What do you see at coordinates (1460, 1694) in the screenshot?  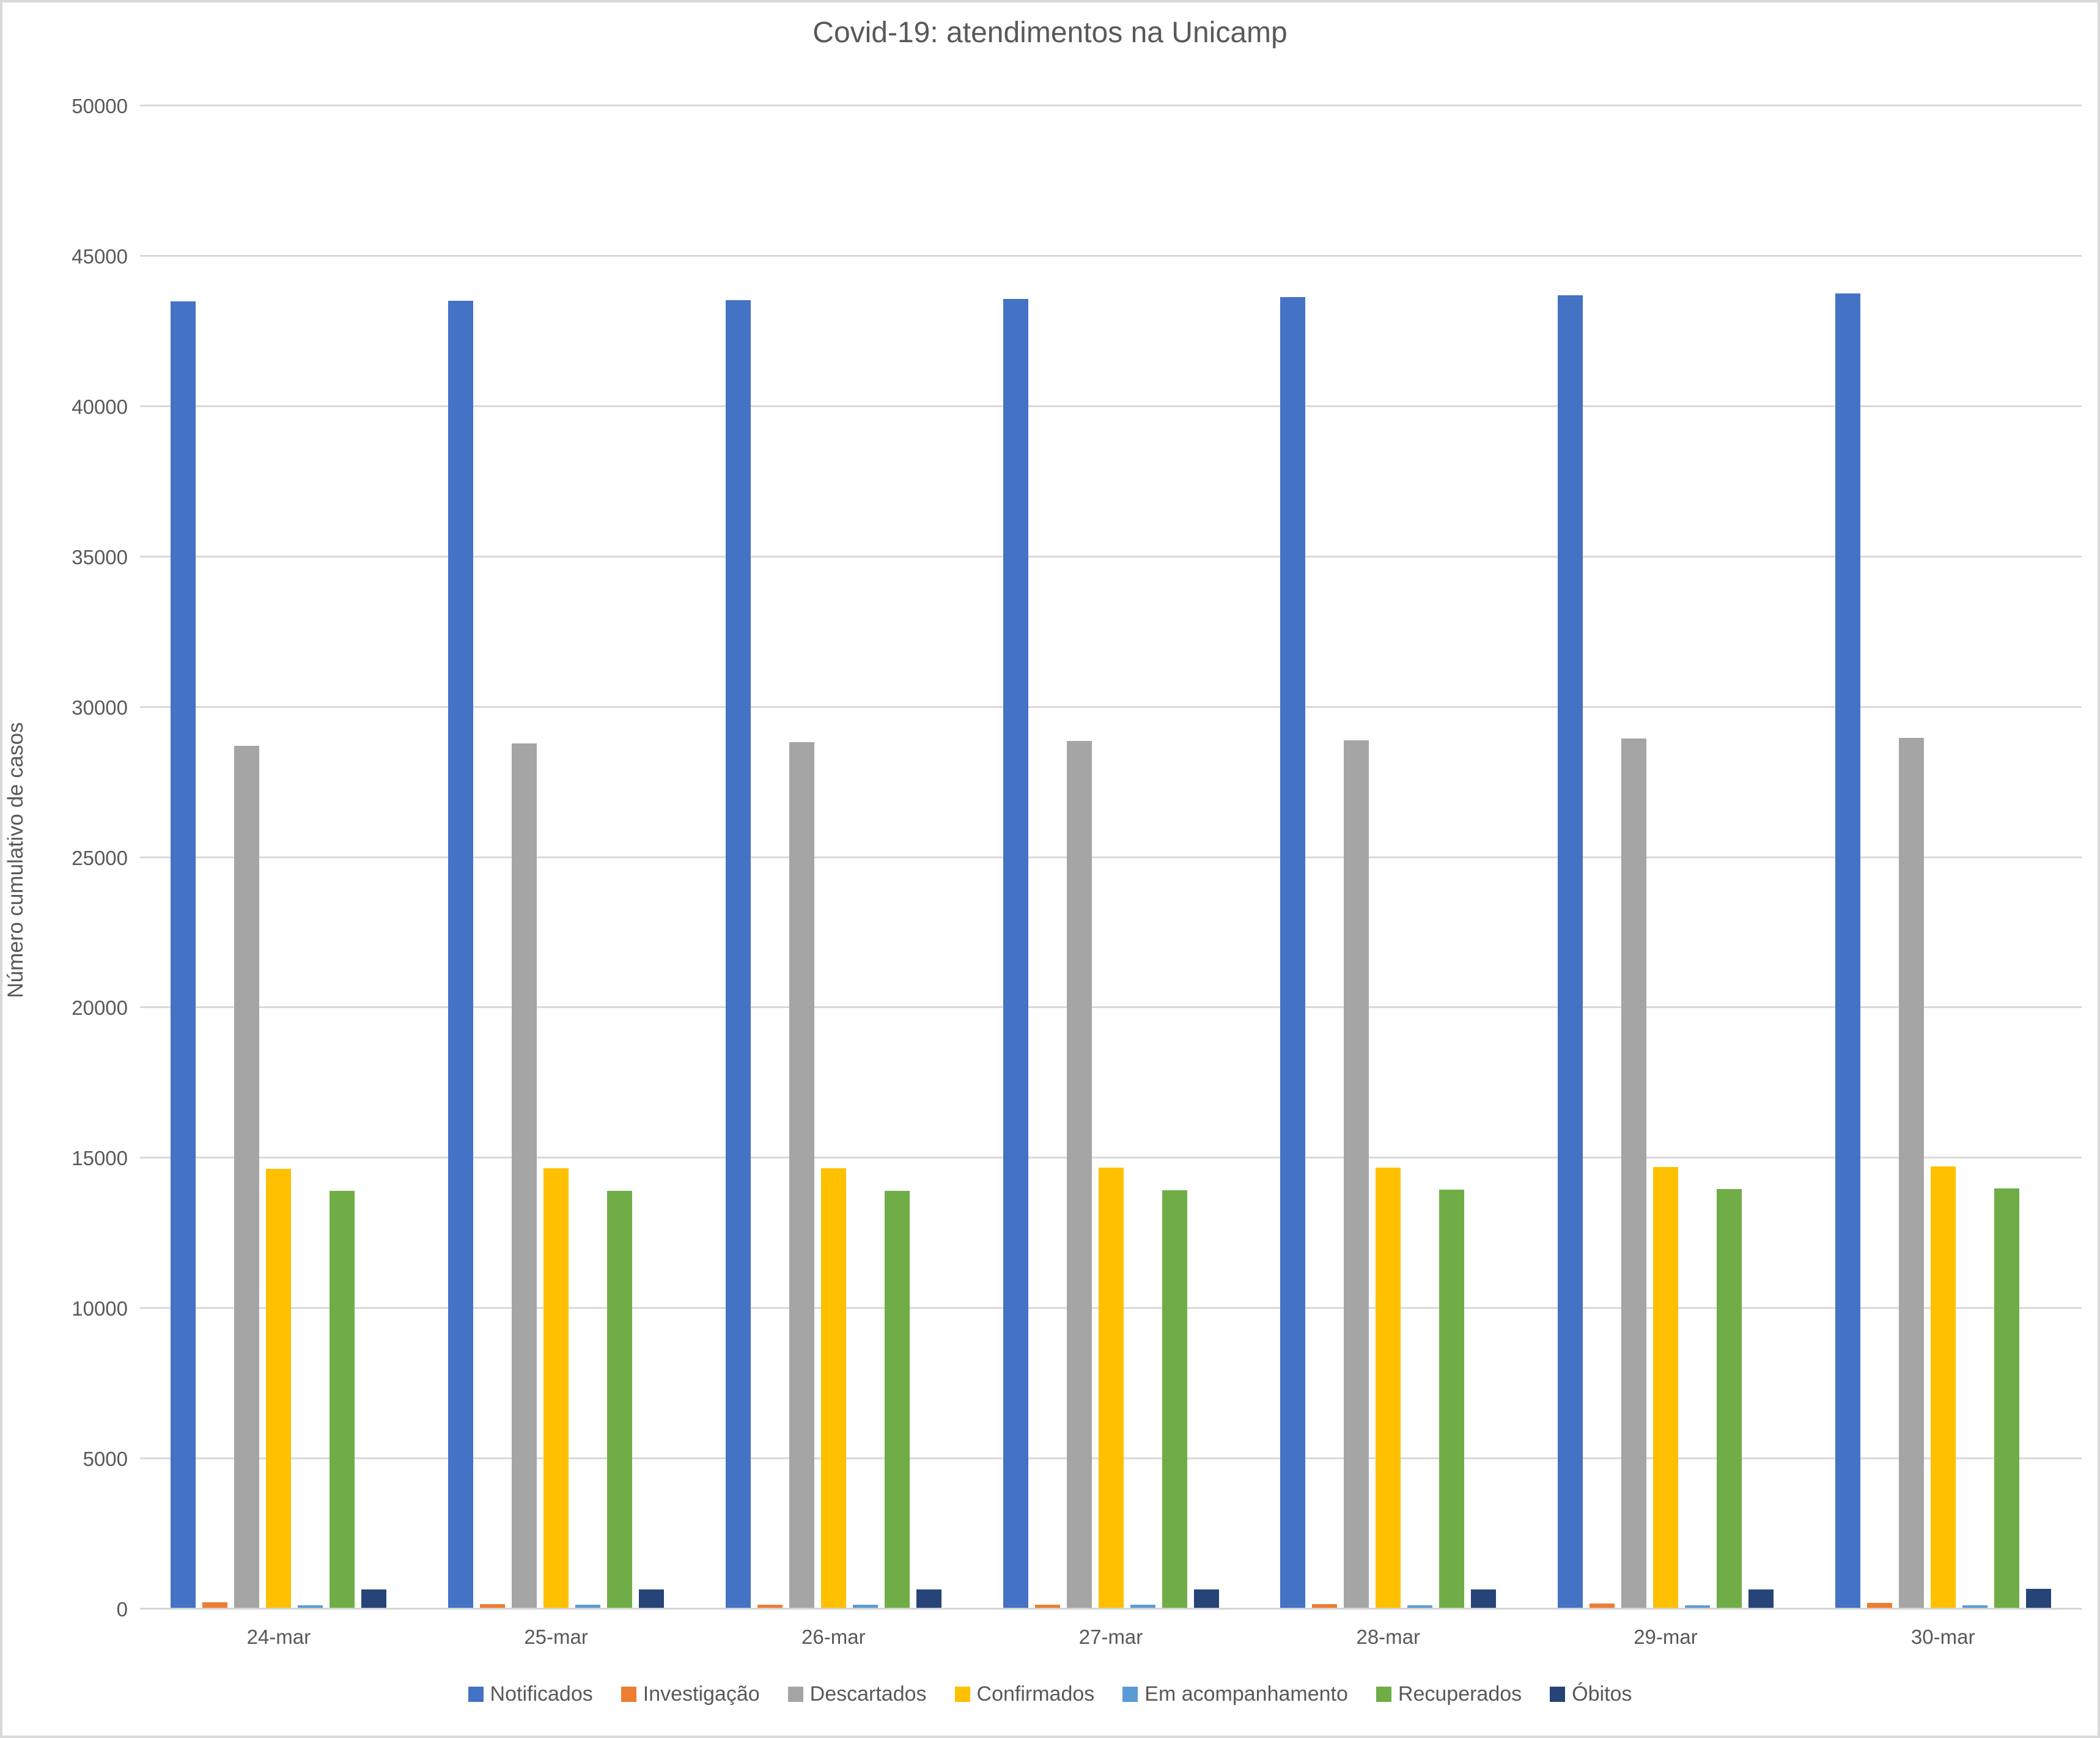 I see `legend-label-recuperados: Recuperados` at bounding box center [1460, 1694].